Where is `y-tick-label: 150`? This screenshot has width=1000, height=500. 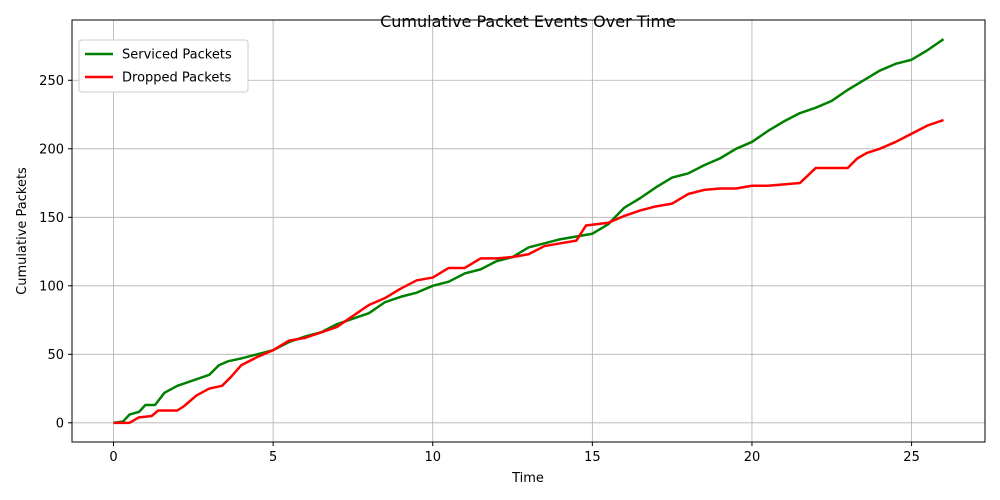 y-tick-label: 150 is located at coordinates (51, 218).